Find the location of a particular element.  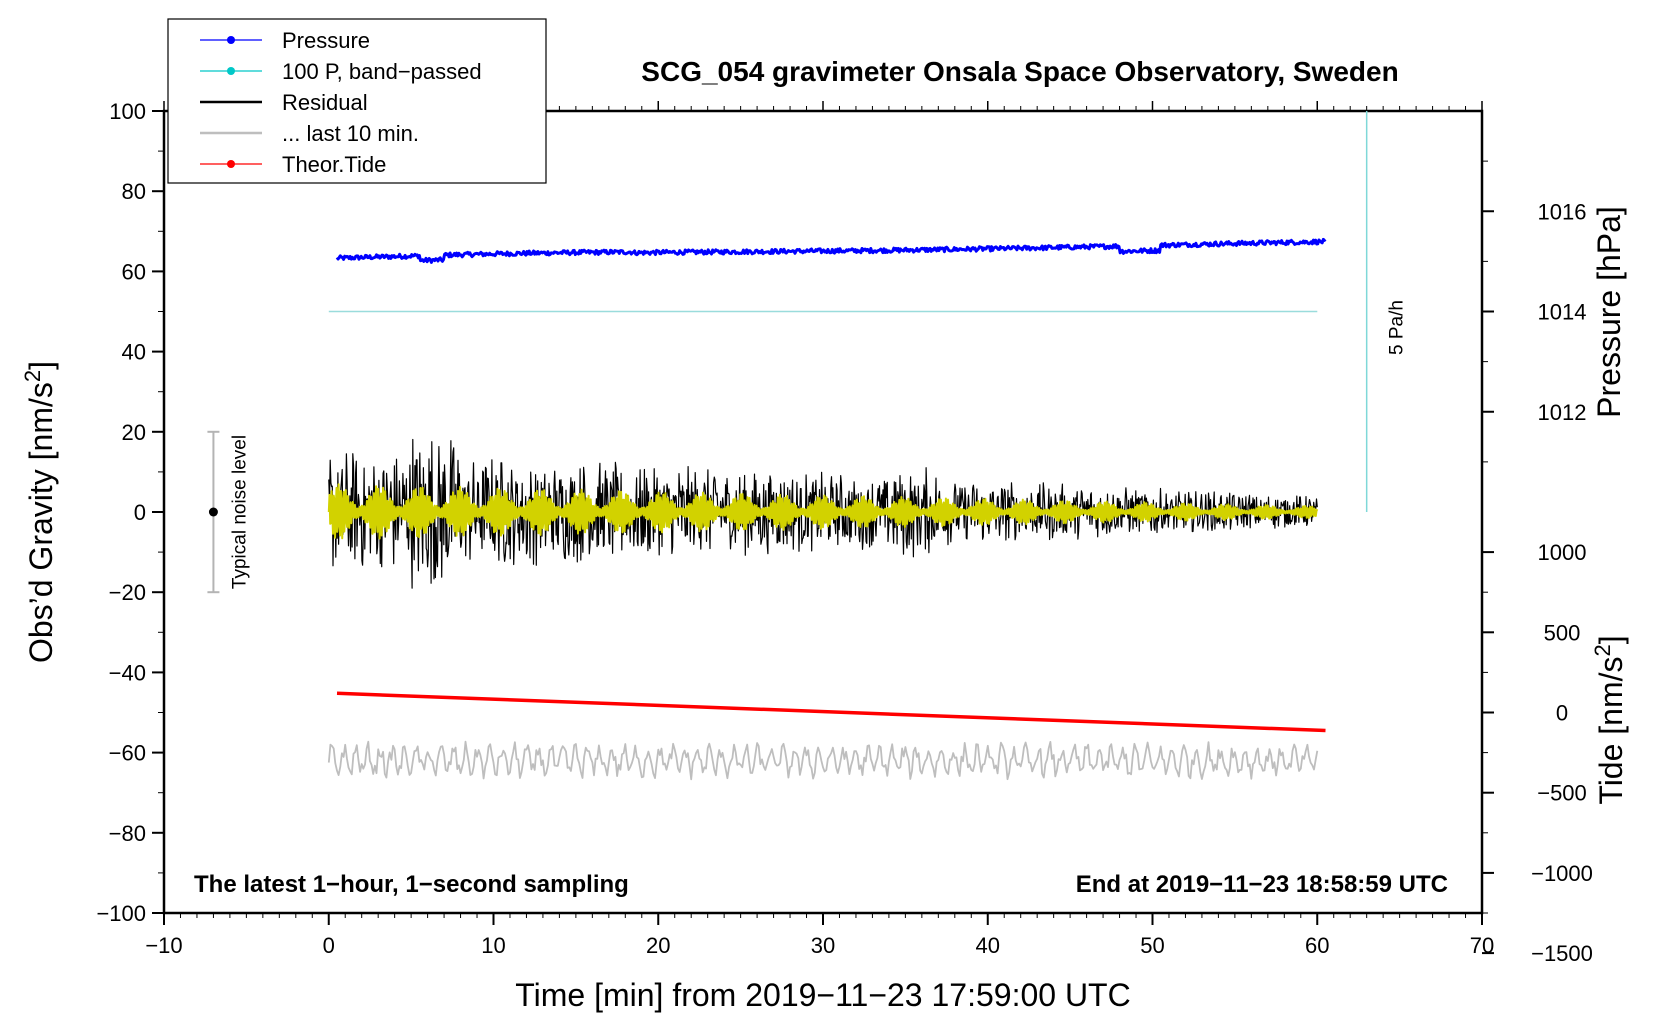

series-pressure-line is located at coordinates (831, 250).